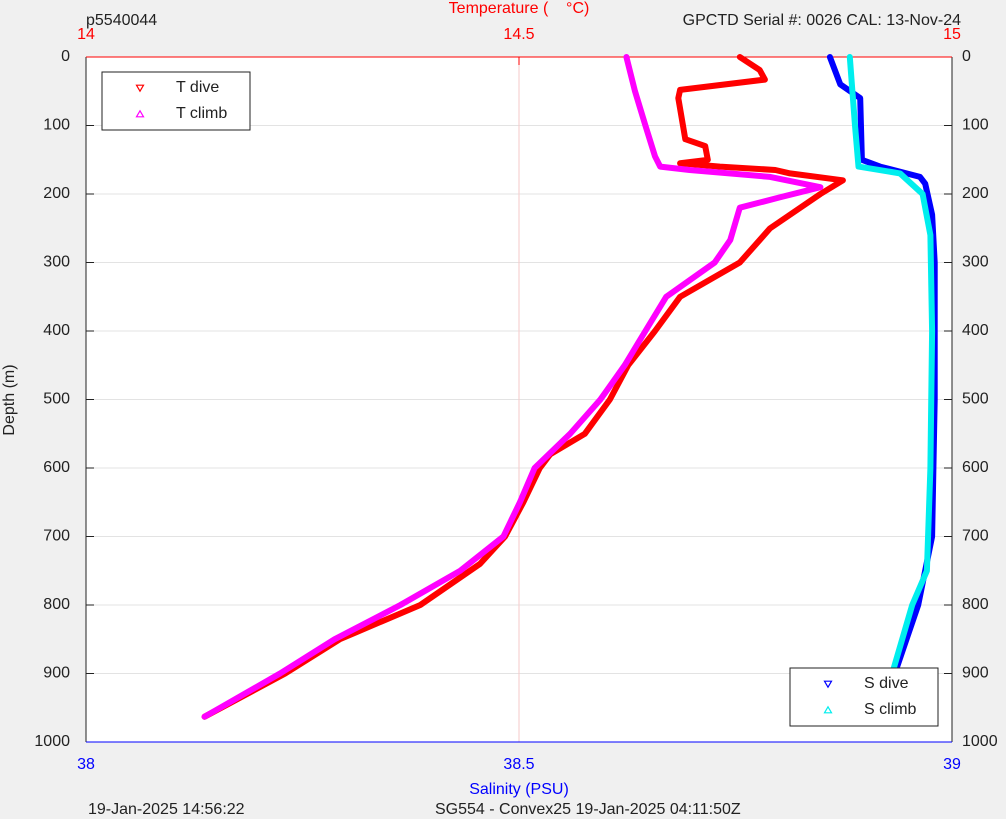 The image size is (1006, 819). What do you see at coordinates (519, 8) in the screenshot?
I see `x2-axis-label: Temperature ( °C)` at bounding box center [519, 8].